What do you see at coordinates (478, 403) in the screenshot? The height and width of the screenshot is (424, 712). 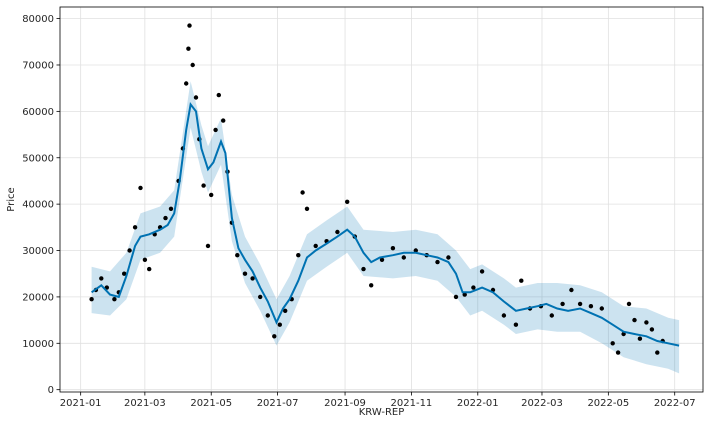 I see `x-tick-label: 2022-01` at bounding box center [478, 403].